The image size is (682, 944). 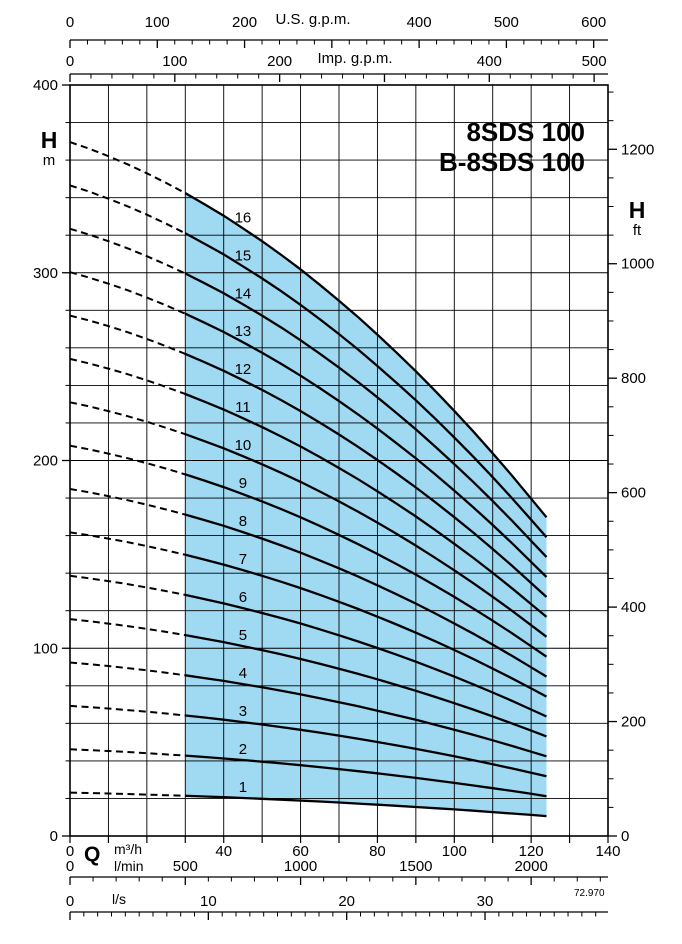 What do you see at coordinates (346, 901) in the screenshot?
I see `axis-ls-tick-label: 20` at bounding box center [346, 901].